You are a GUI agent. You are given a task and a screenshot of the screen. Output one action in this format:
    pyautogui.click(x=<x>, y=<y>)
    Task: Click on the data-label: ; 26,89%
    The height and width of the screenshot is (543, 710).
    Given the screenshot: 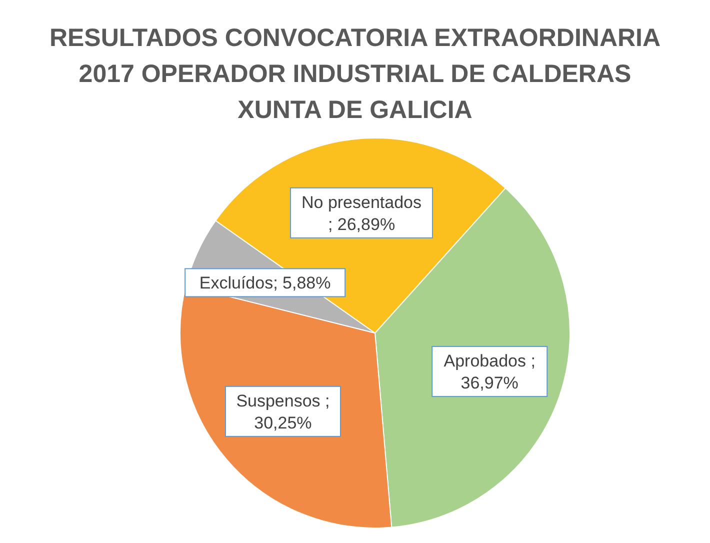 What is the action you would take?
    pyautogui.click(x=362, y=224)
    